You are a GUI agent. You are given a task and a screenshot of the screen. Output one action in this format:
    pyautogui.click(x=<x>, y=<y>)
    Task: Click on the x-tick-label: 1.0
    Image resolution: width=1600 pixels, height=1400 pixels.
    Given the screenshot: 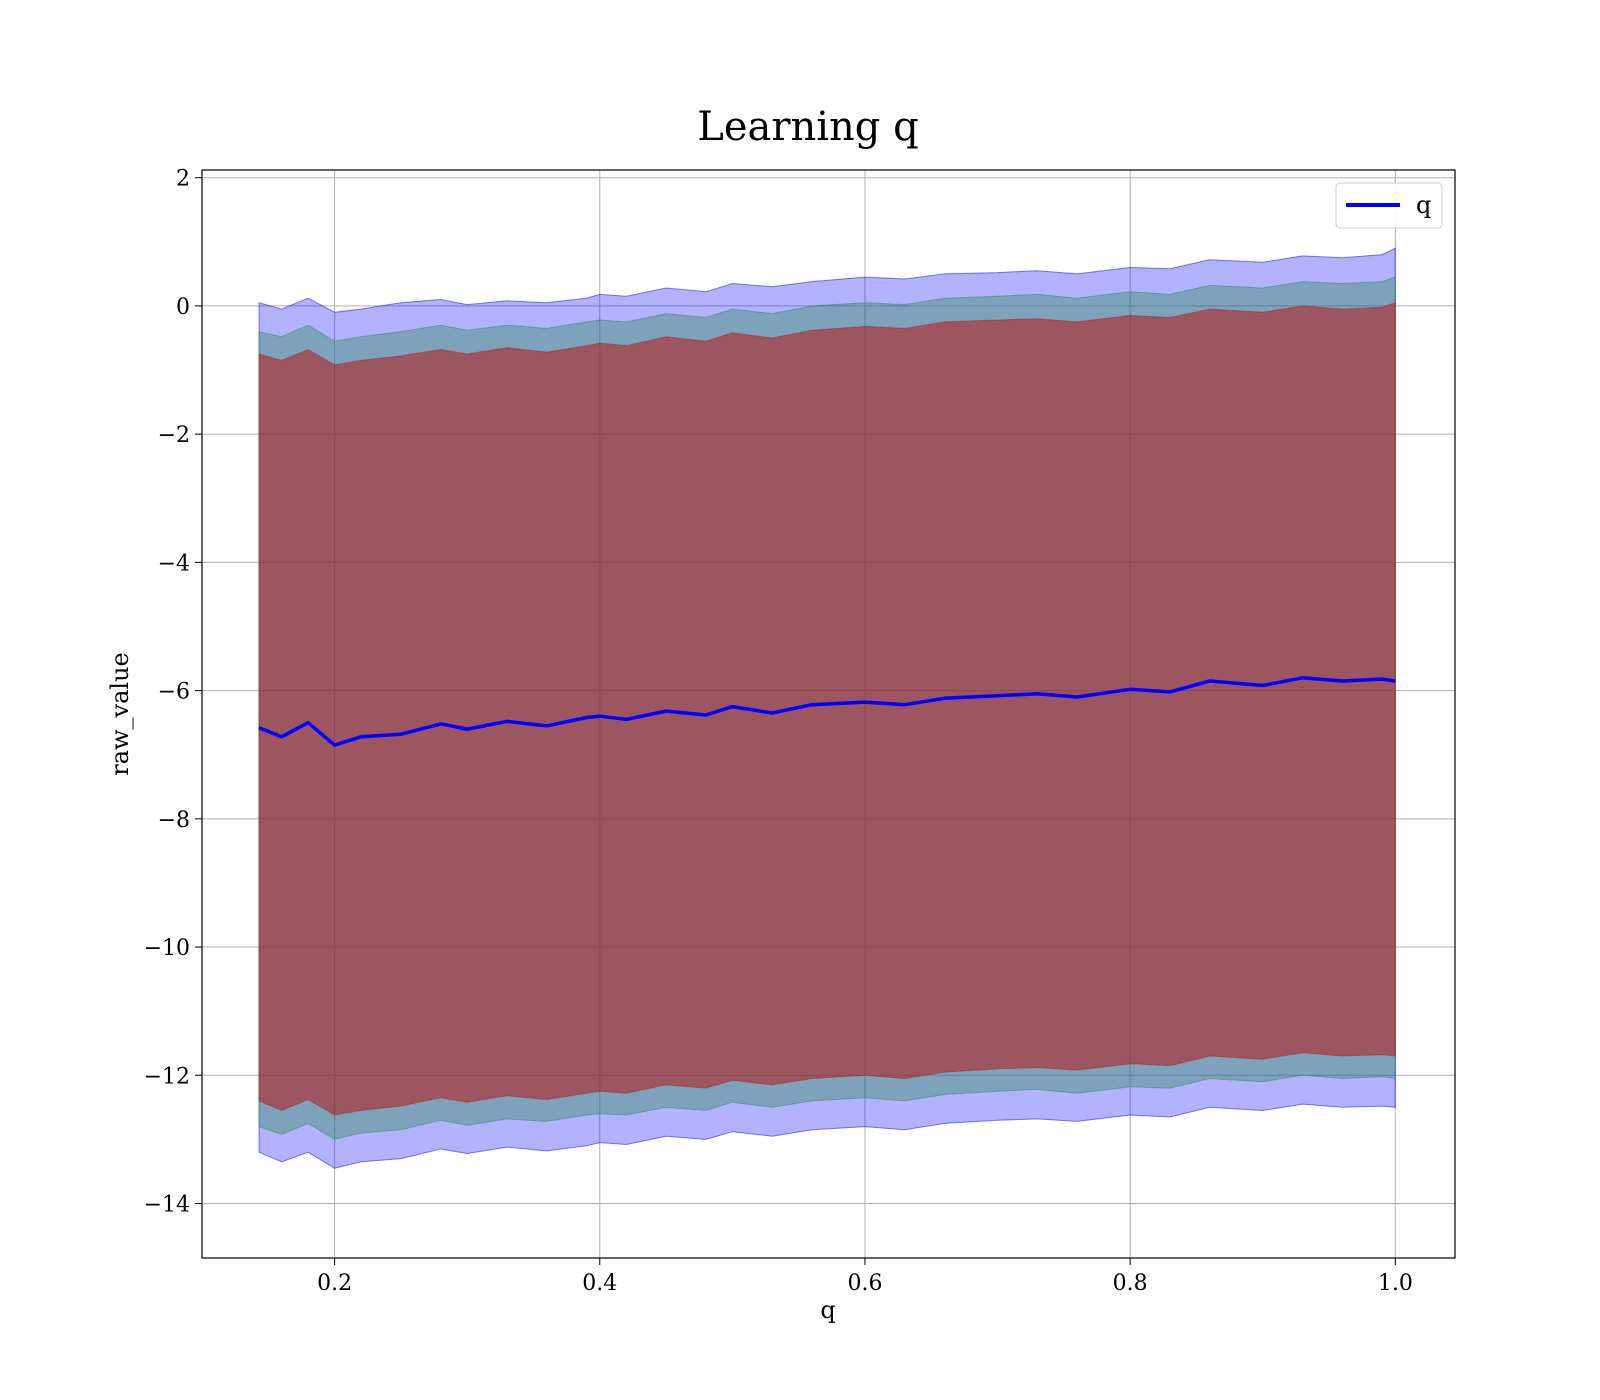 What is the action you would take?
    pyautogui.click(x=1395, y=1283)
    